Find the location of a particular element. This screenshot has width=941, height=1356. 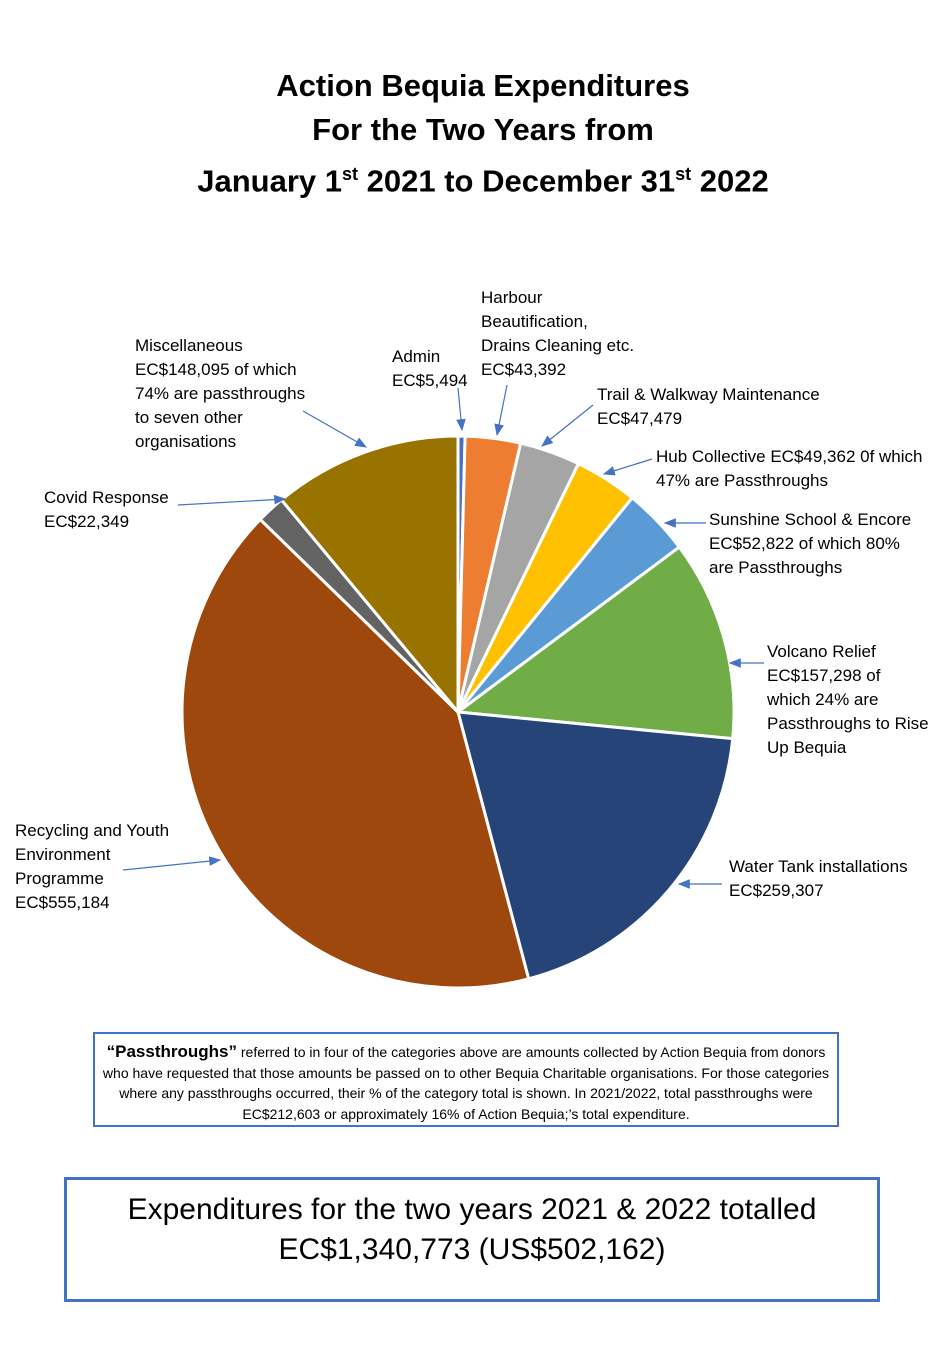

data-label-line: Programme is located at coordinates (59, 878).